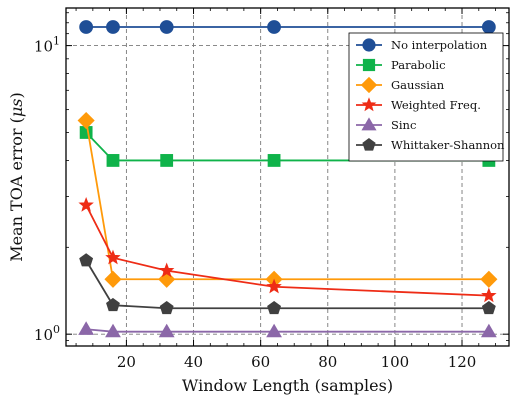 Image resolution: width=516 pixels, height=403 pixels. What do you see at coordinates (47, 45) in the screenshot?
I see `y-tick-label: 10¹` at bounding box center [47, 45].